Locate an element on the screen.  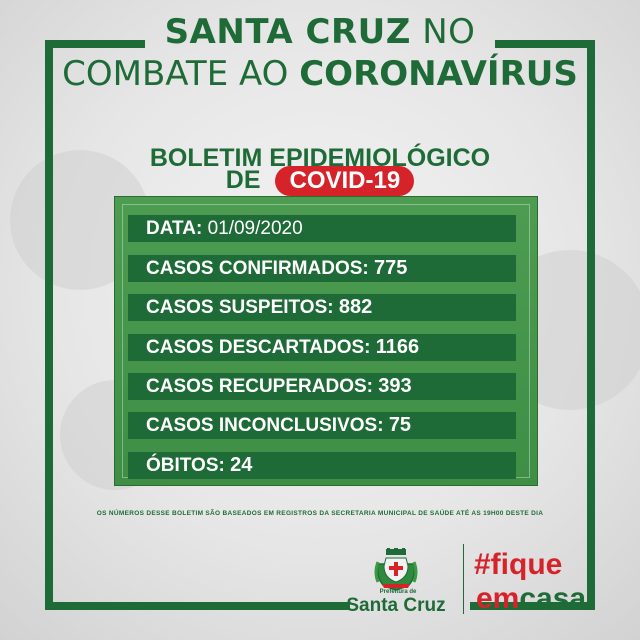
logo-caption-prefix: Prefeitura de is located at coordinates (398, 592).